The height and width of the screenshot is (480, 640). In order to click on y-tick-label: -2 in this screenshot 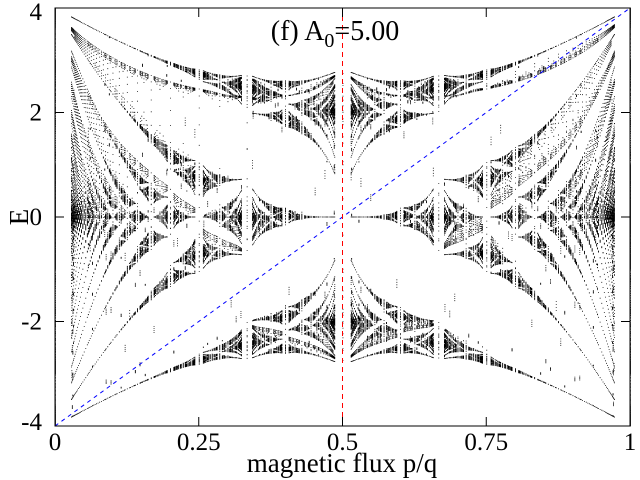, I will do `click(31, 322)`.